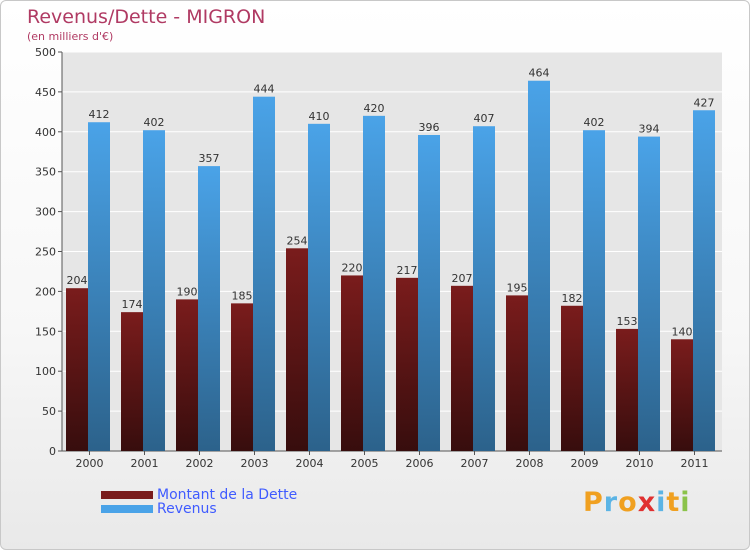 The image size is (750, 550). What do you see at coordinates (484, 118) in the screenshot?
I see `data-label-revenue: 407` at bounding box center [484, 118].